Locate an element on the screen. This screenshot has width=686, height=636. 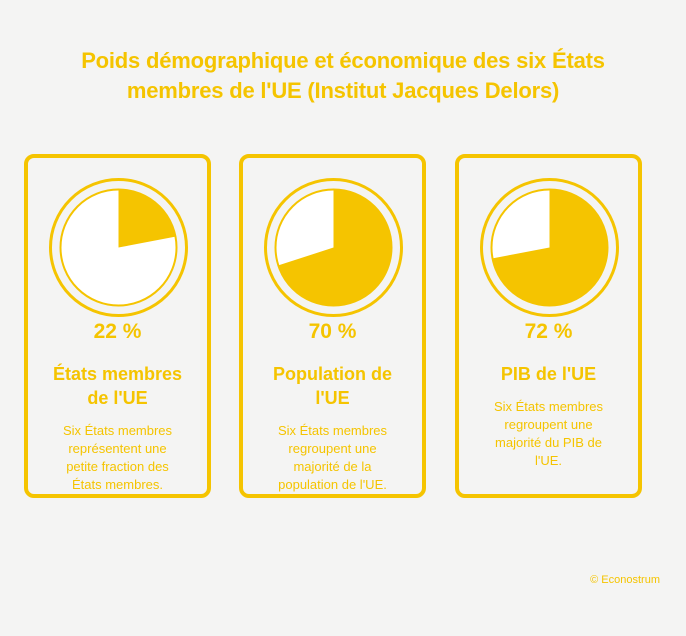
pie-chart-member-states is located at coordinates (118, 247).